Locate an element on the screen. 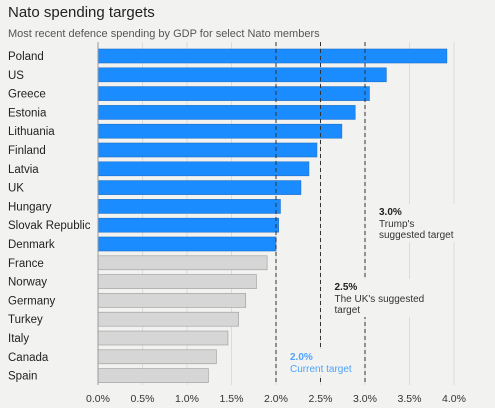  category-label: Estonia is located at coordinates (27, 113).